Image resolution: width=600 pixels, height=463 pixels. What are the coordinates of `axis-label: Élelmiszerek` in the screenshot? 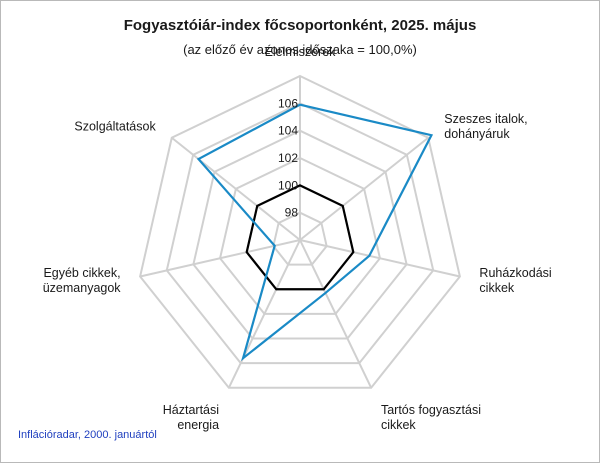 It's located at (301, 51).